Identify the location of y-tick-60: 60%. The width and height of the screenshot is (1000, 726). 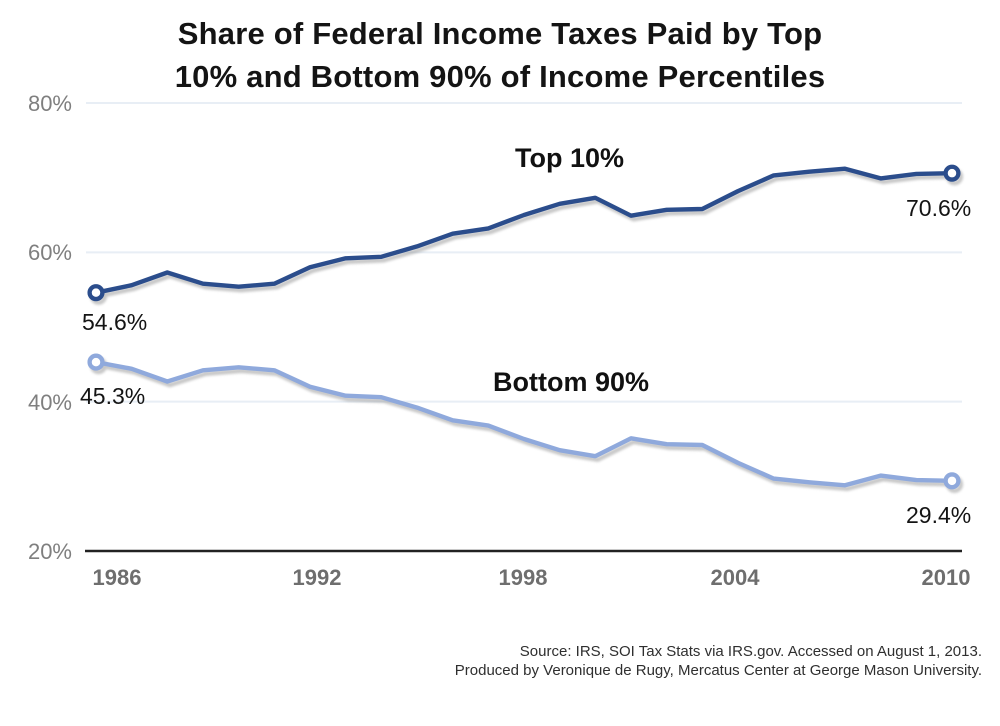
(49, 252).